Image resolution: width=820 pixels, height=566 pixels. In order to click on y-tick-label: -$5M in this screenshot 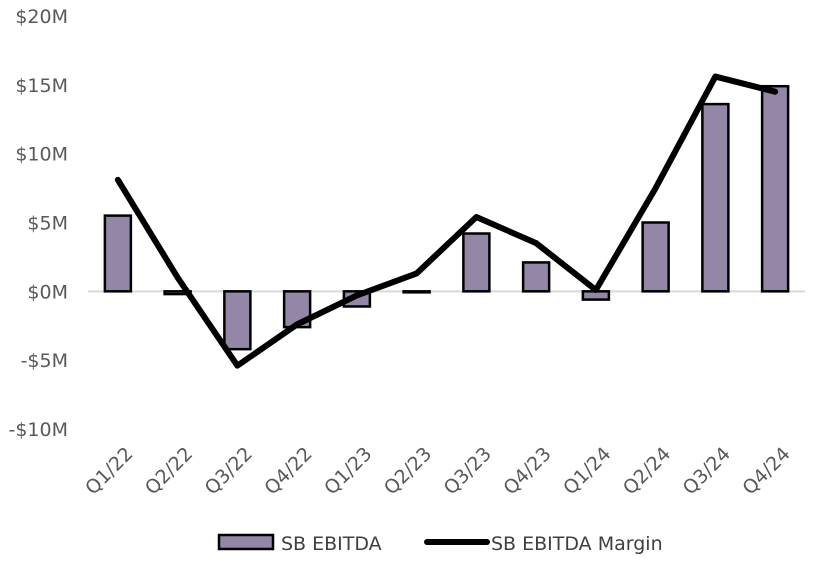, I will do `click(44, 361)`.